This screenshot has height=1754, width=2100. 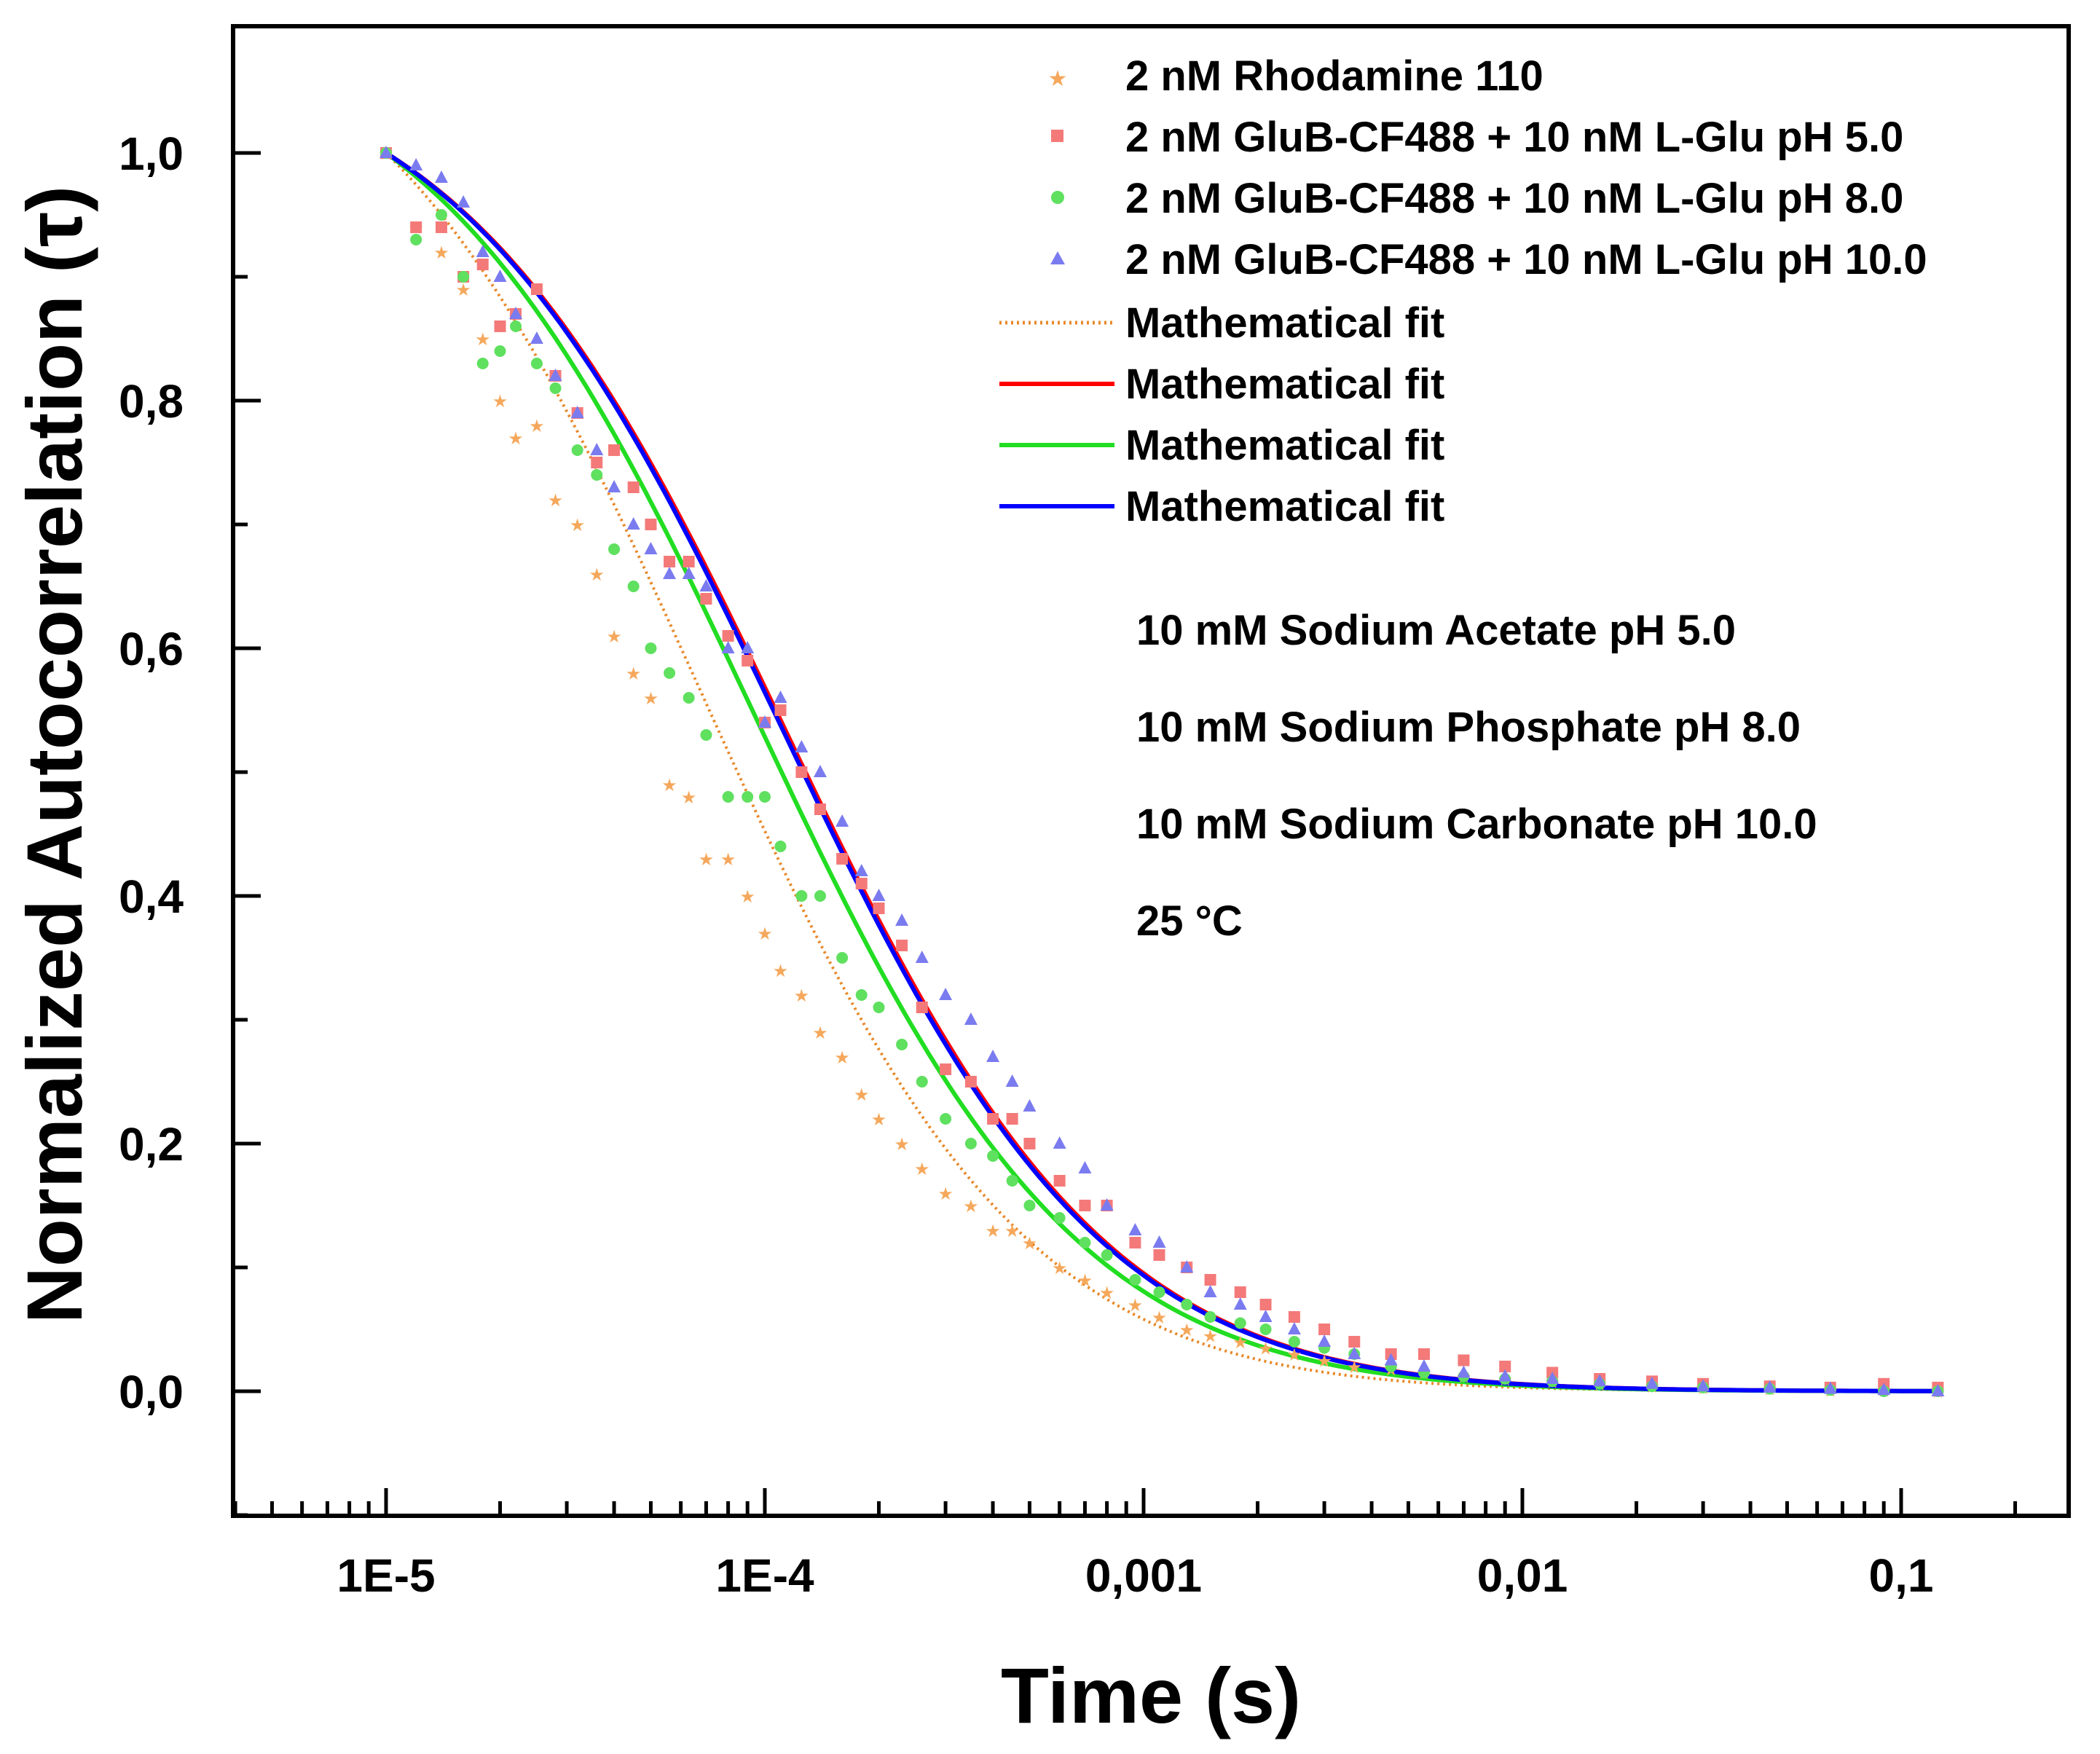 What do you see at coordinates (151, 896) in the screenshot?
I see `y-tick-label: 0,4` at bounding box center [151, 896].